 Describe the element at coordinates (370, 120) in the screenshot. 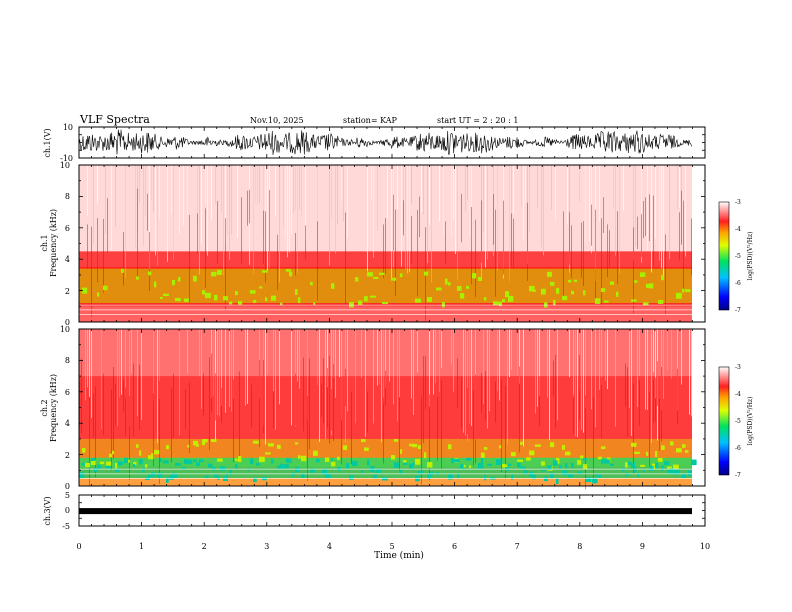

I see `station-label: station= KAP` at that location.